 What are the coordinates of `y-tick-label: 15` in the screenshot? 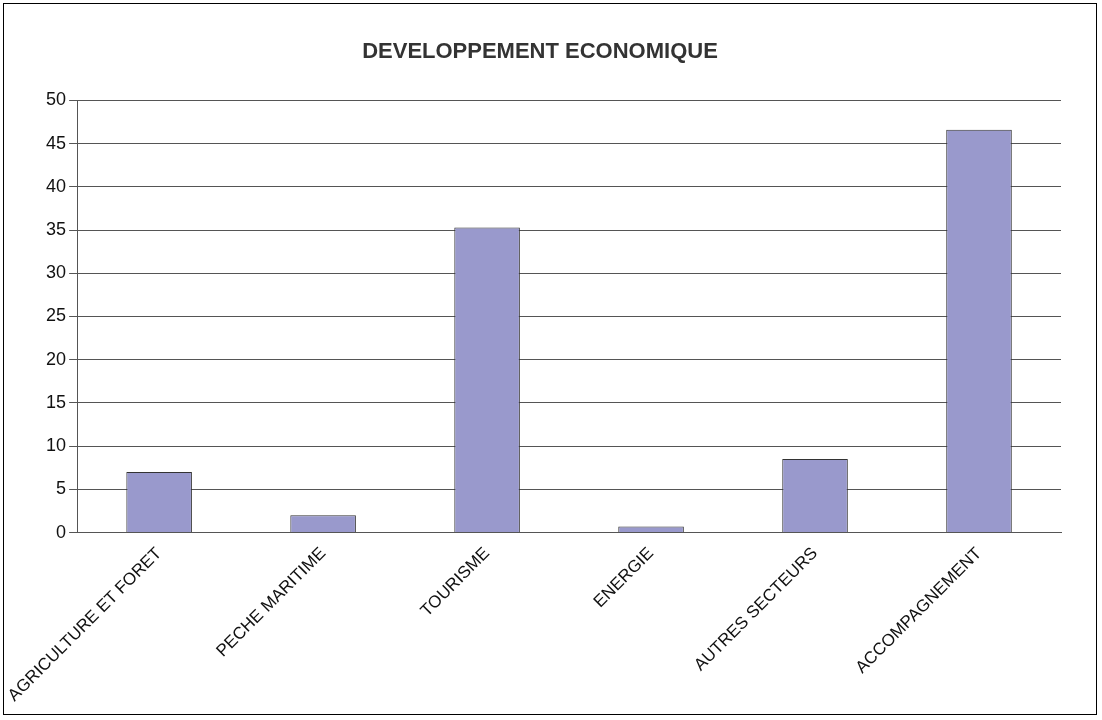 It's located at (56, 401).